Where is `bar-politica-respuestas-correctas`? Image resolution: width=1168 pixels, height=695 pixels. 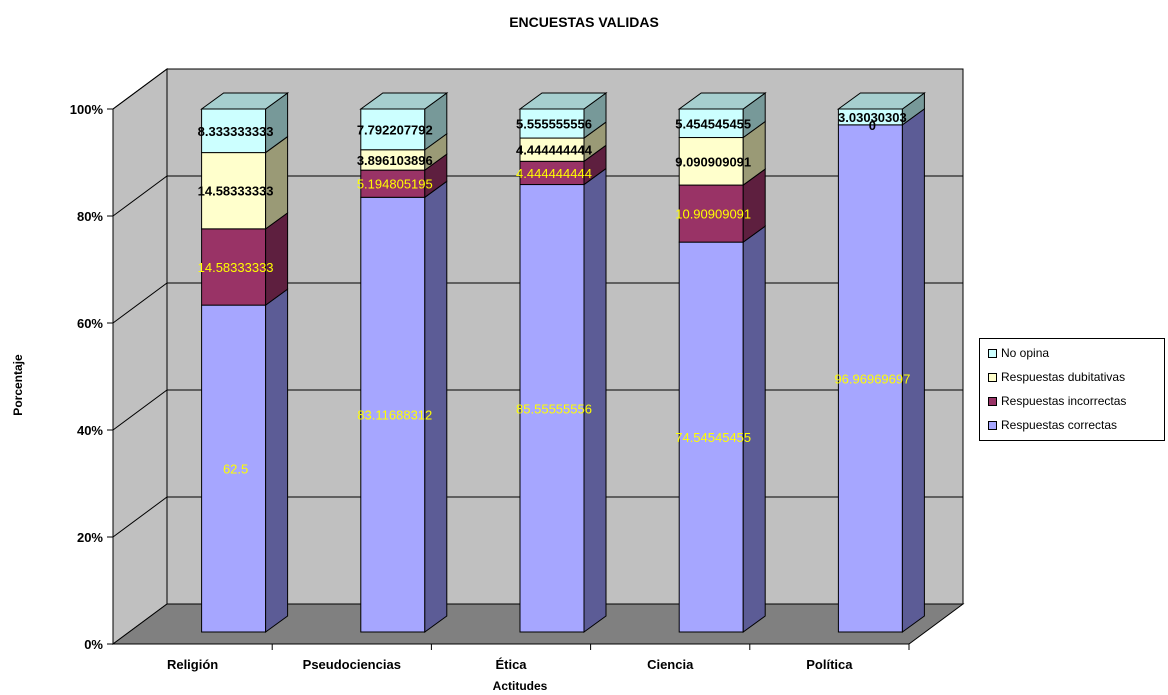 bar-politica-respuestas-correctas is located at coordinates (870, 378).